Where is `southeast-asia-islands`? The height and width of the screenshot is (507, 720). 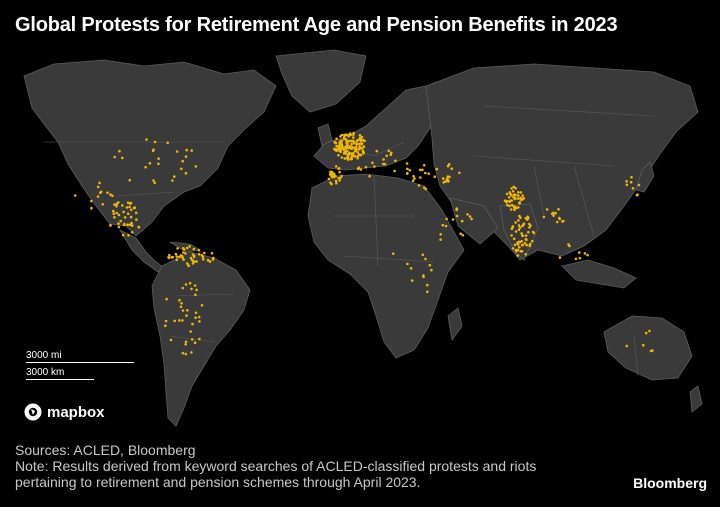 southeast-asia-islands is located at coordinates (599, 274).